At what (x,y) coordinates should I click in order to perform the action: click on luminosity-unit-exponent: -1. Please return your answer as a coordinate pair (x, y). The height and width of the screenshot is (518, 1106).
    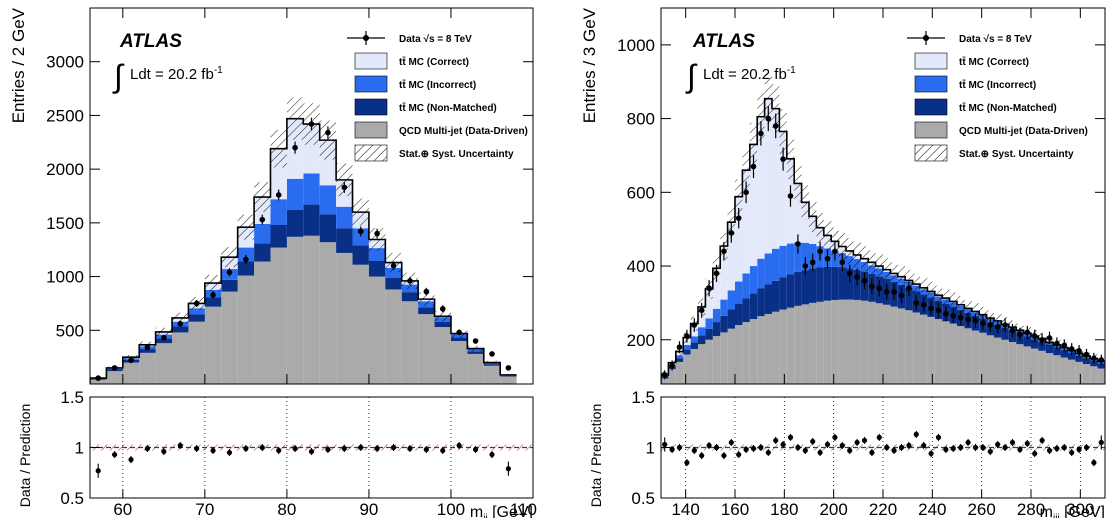
    Looking at the image, I should click on (218, 70).